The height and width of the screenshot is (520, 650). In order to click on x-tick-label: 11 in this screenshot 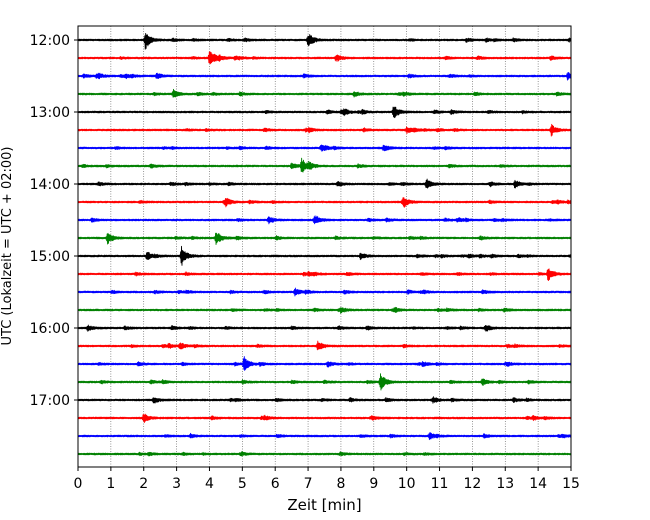, I will do `click(440, 484)`.